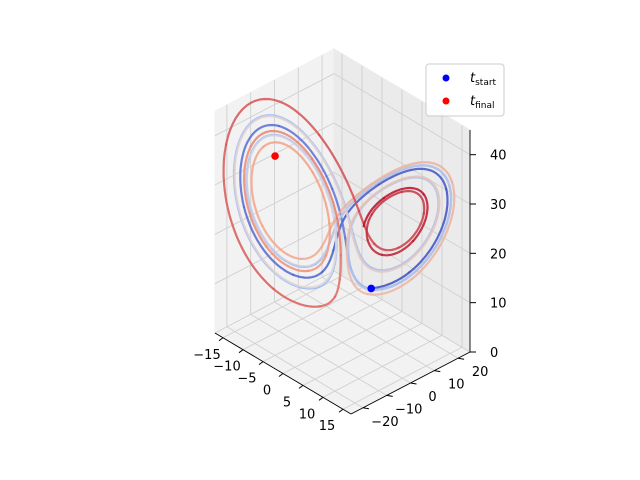 The image size is (640, 480). Describe the element at coordinates (246, 379) in the screenshot. I see `x-tick-label: −5` at that location.